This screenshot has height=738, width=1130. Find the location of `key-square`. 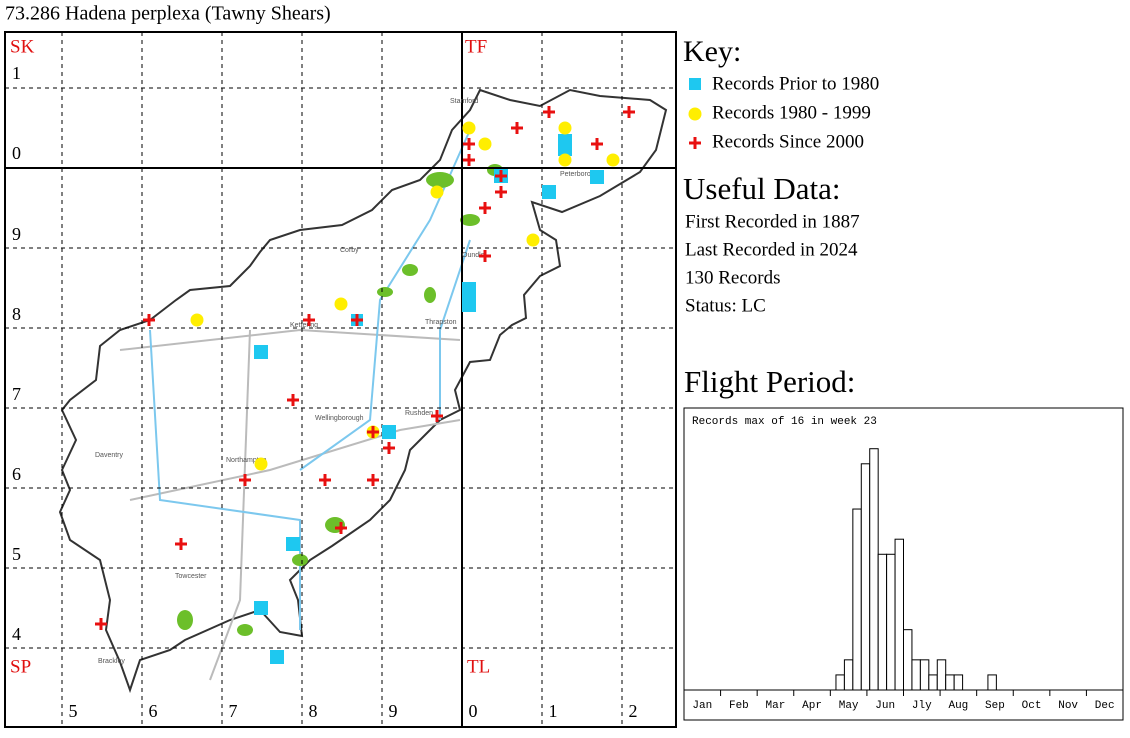

key-square is located at coordinates (695, 84).